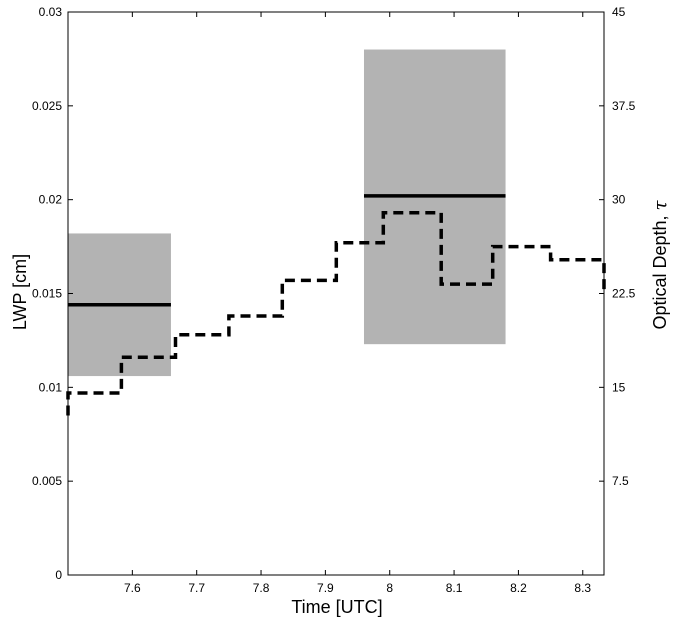 This screenshot has height=620, width=679. Describe the element at coordinates (261, 588) in the screenshot. I see `x-tick-label: 7.8` at that location.